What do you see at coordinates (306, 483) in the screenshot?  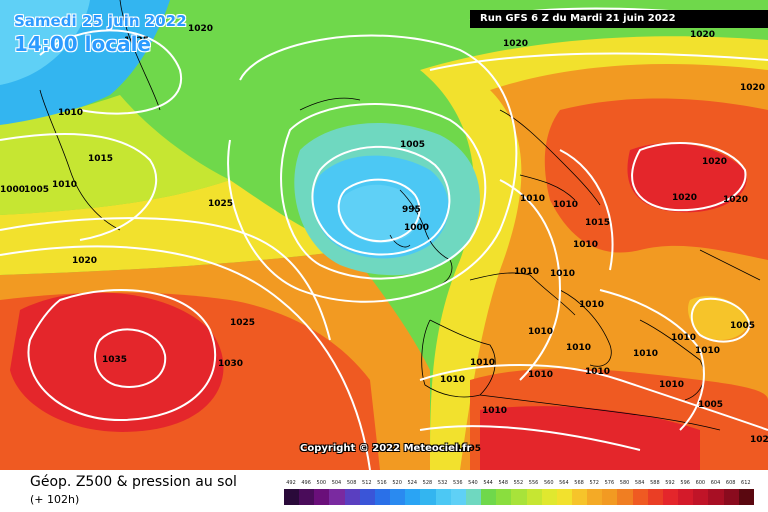 I see `scale-label: 496` at bounding box center [306, 483].